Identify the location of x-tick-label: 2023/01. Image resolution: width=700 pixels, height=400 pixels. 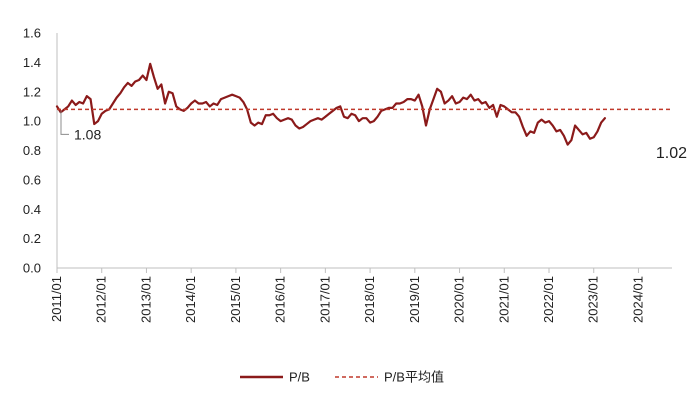
(593, 299).